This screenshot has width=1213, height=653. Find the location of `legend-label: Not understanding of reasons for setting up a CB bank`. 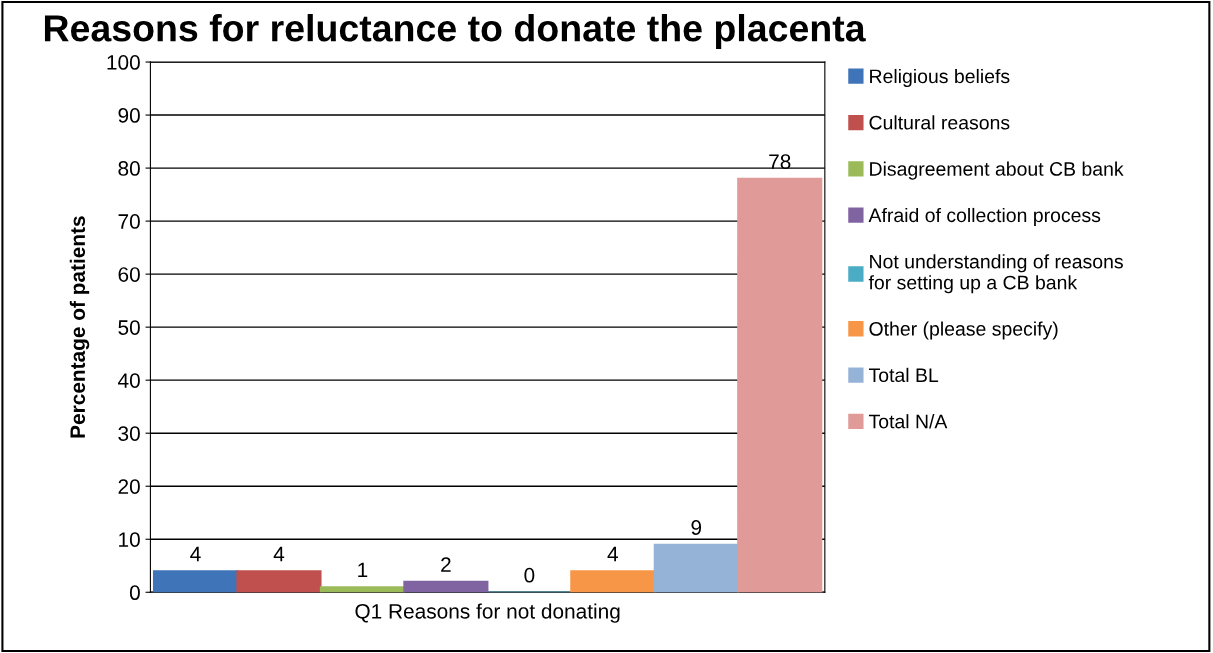

legend-label: Not understanding of reasons for setting up a CB bank is located at coordinates (995, 274).